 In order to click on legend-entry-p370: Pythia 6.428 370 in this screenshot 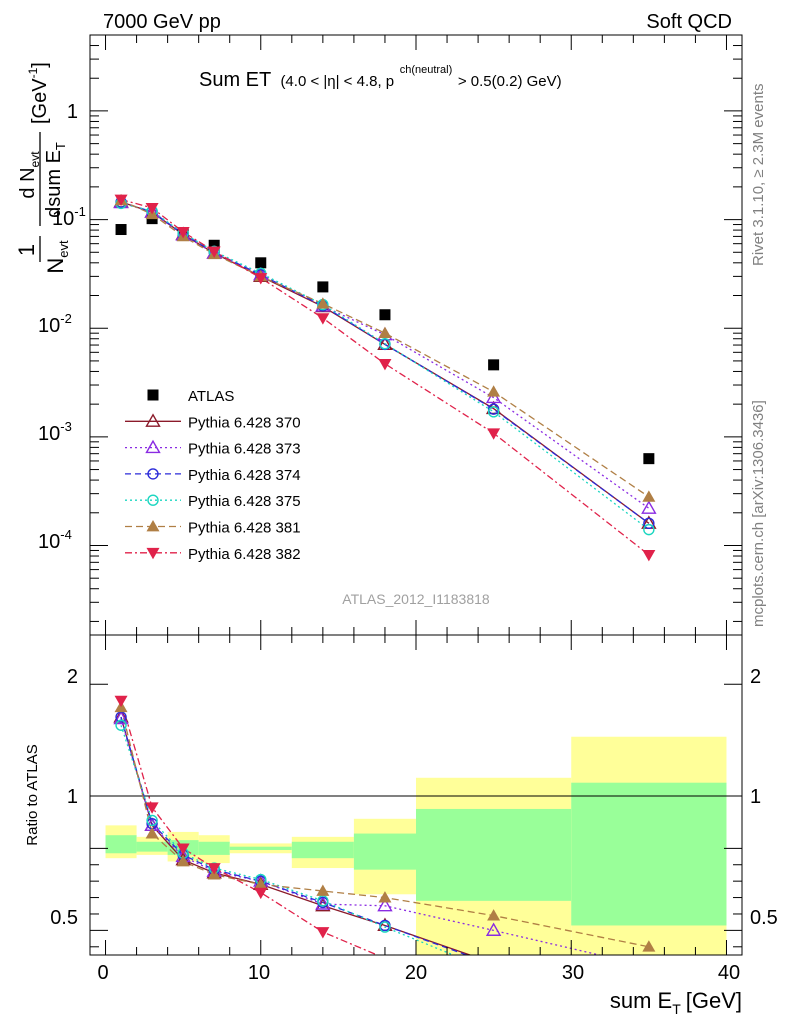, I will do `click(213, 422)`.